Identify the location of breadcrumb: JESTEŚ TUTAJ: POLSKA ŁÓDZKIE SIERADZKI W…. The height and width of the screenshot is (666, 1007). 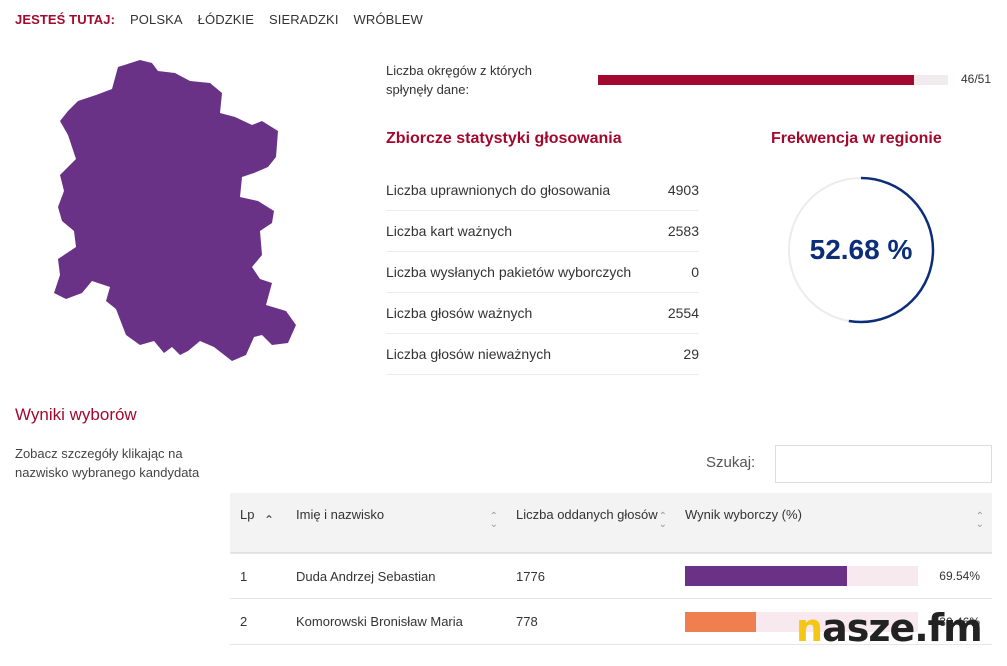
(219, 19).